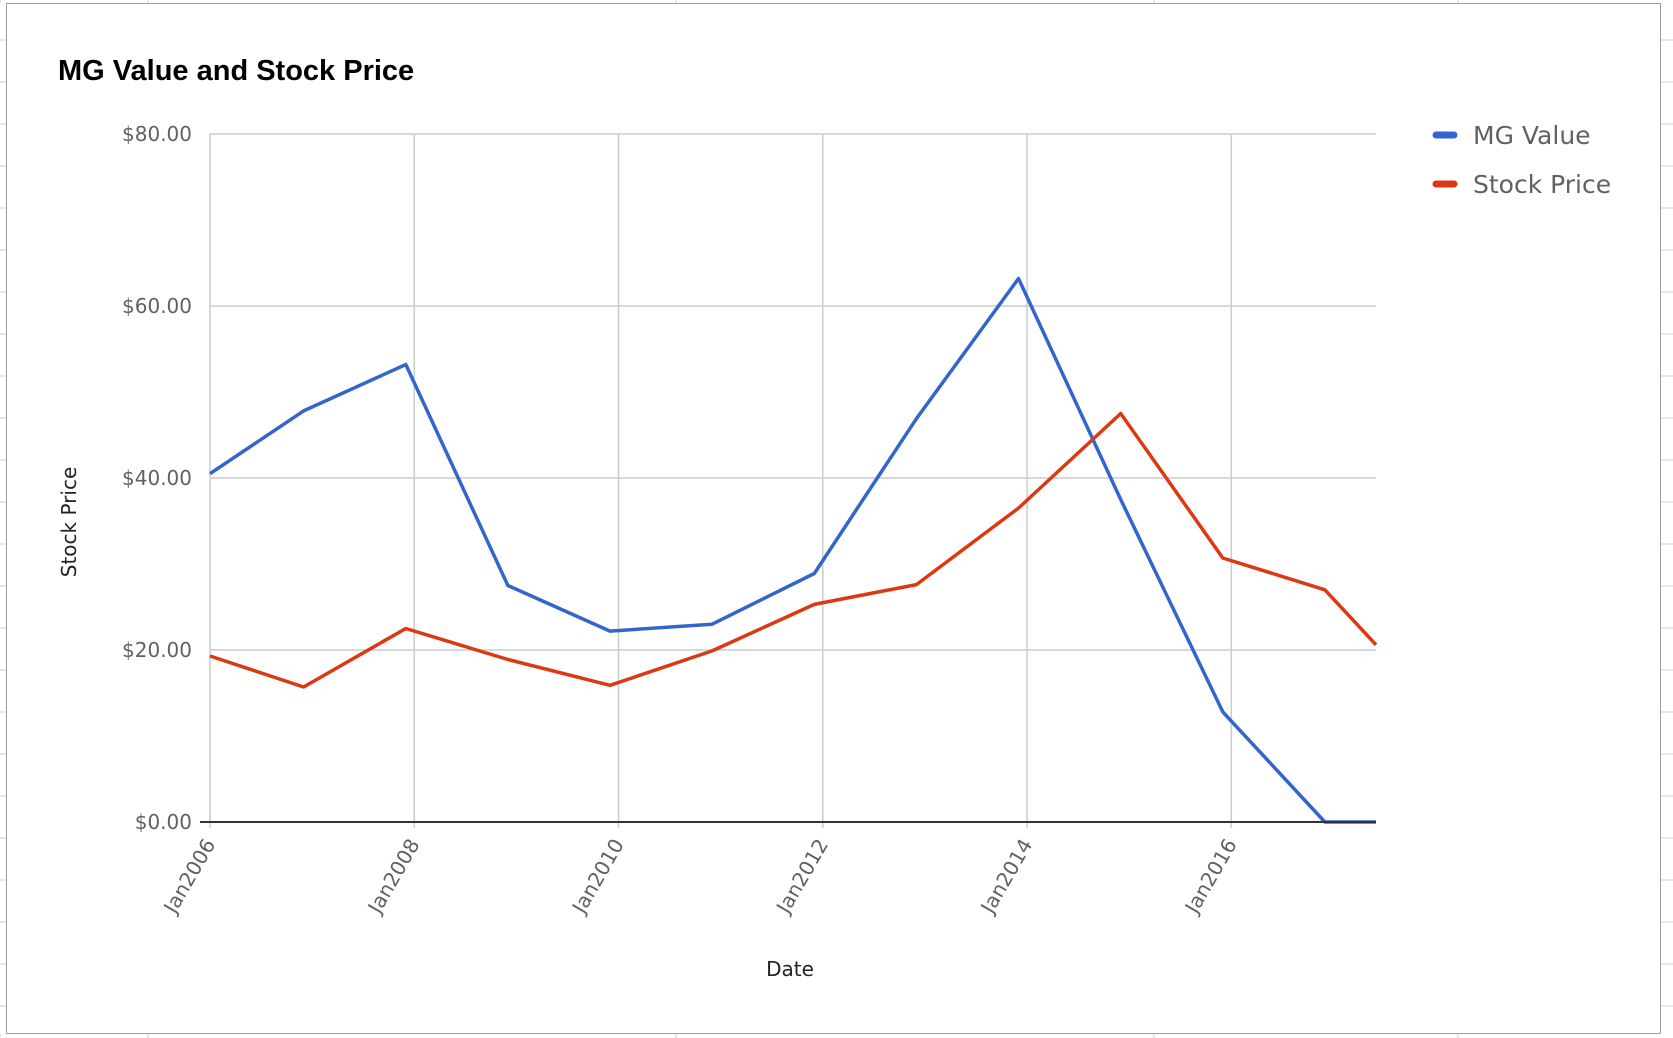 This screenshot has height=1038, width=1673. I want to click on y-tick-label: $60.00, so click(157, 306).